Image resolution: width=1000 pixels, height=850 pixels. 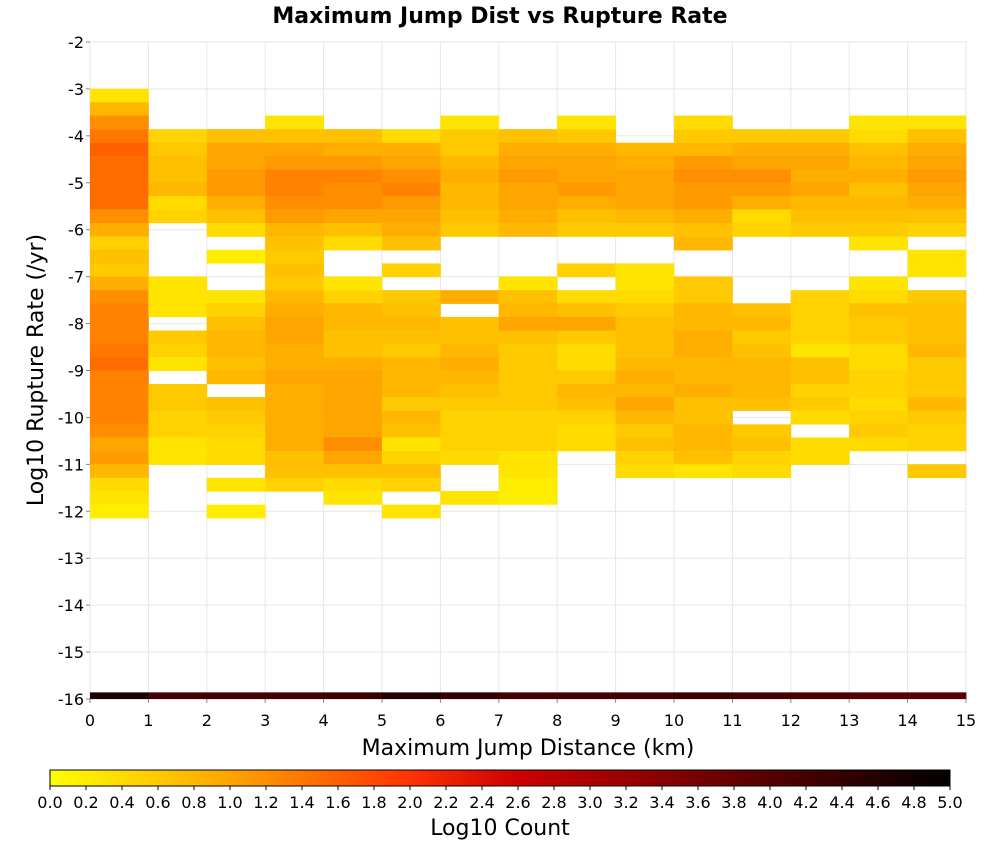 What do you see at coordinates (500, 828) in the screenshot?
I see `colorbar-title: Log10 Count` at bounding box center [500, 828].